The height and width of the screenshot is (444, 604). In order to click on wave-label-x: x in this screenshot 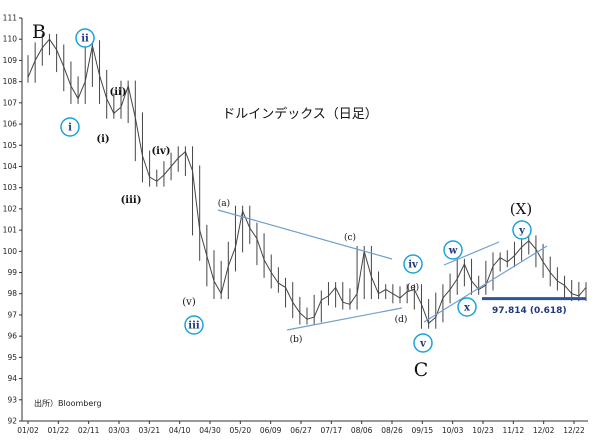, I will do `click(467, 308)`.